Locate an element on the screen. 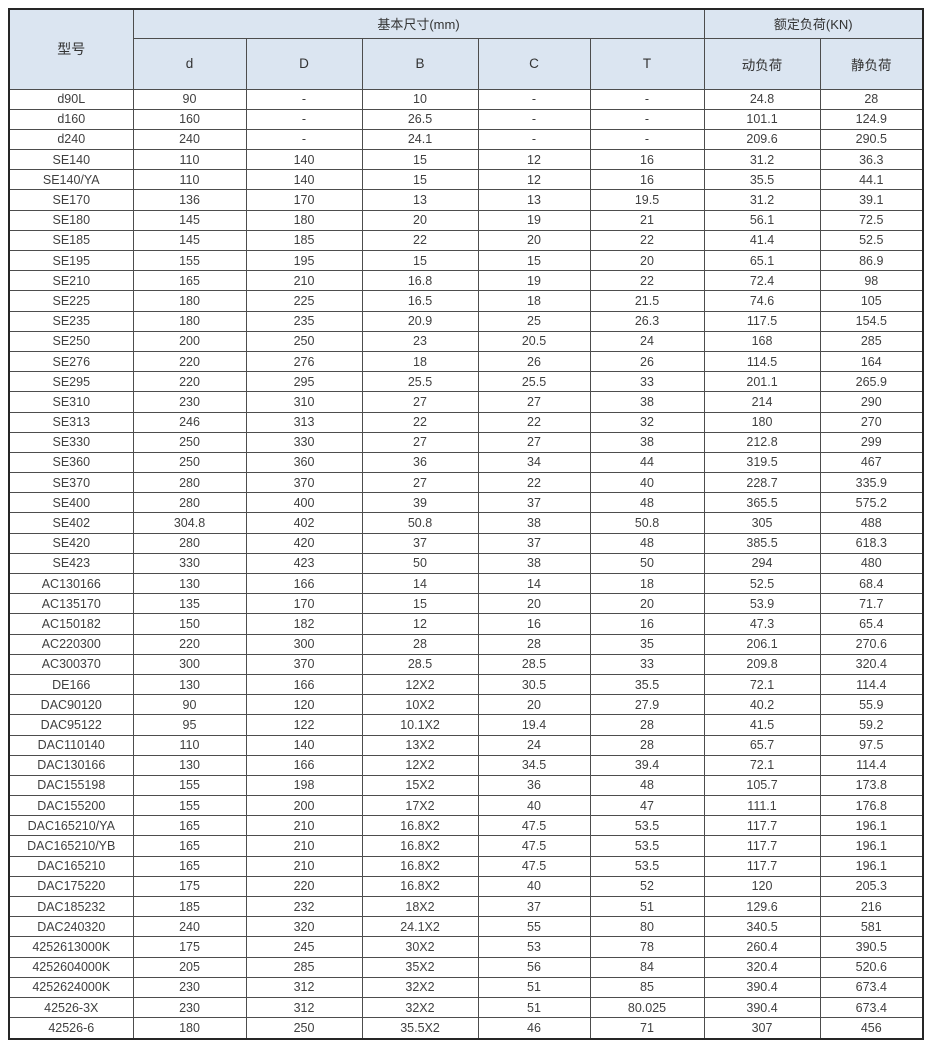 The width and height of the screenshot is (930, 1048). table-row: DAC95122 95 122 10.1X2 19.4 28 41.5 59.2 is located at coordinates (466, 725).